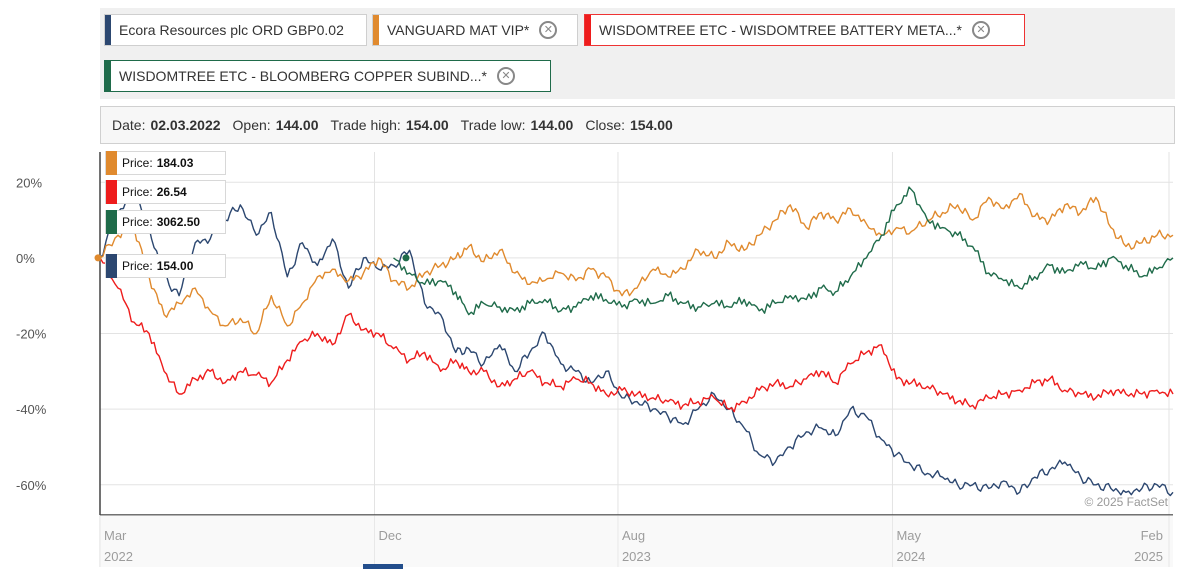  I want to click on tooltip-ecora: Price: 154.00, so click(165, 266).